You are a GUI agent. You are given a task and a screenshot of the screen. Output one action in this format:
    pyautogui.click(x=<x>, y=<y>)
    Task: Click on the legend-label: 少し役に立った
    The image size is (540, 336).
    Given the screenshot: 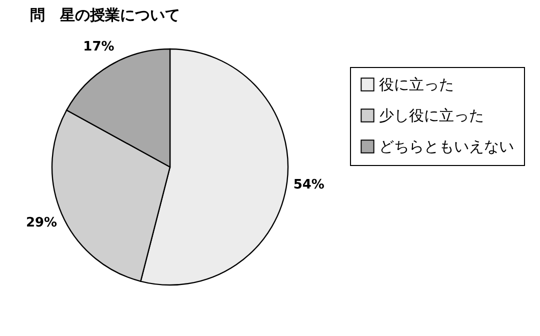 What is the action you would take?
    pyautogui.click(x=431, y=115)
    